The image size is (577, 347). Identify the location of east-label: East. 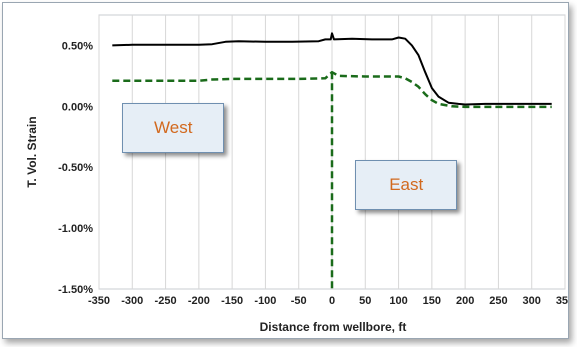
(406, 185).